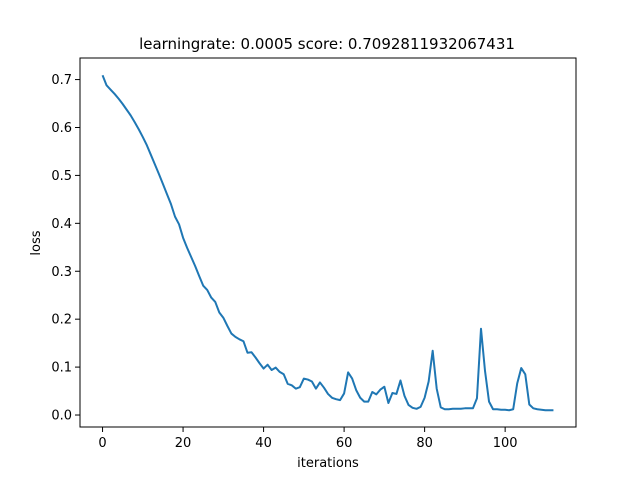  What do you see at coordinates (424, 443) in the screenshot?
I see `x-tick-label: 80` at bounding box center [424, 443].